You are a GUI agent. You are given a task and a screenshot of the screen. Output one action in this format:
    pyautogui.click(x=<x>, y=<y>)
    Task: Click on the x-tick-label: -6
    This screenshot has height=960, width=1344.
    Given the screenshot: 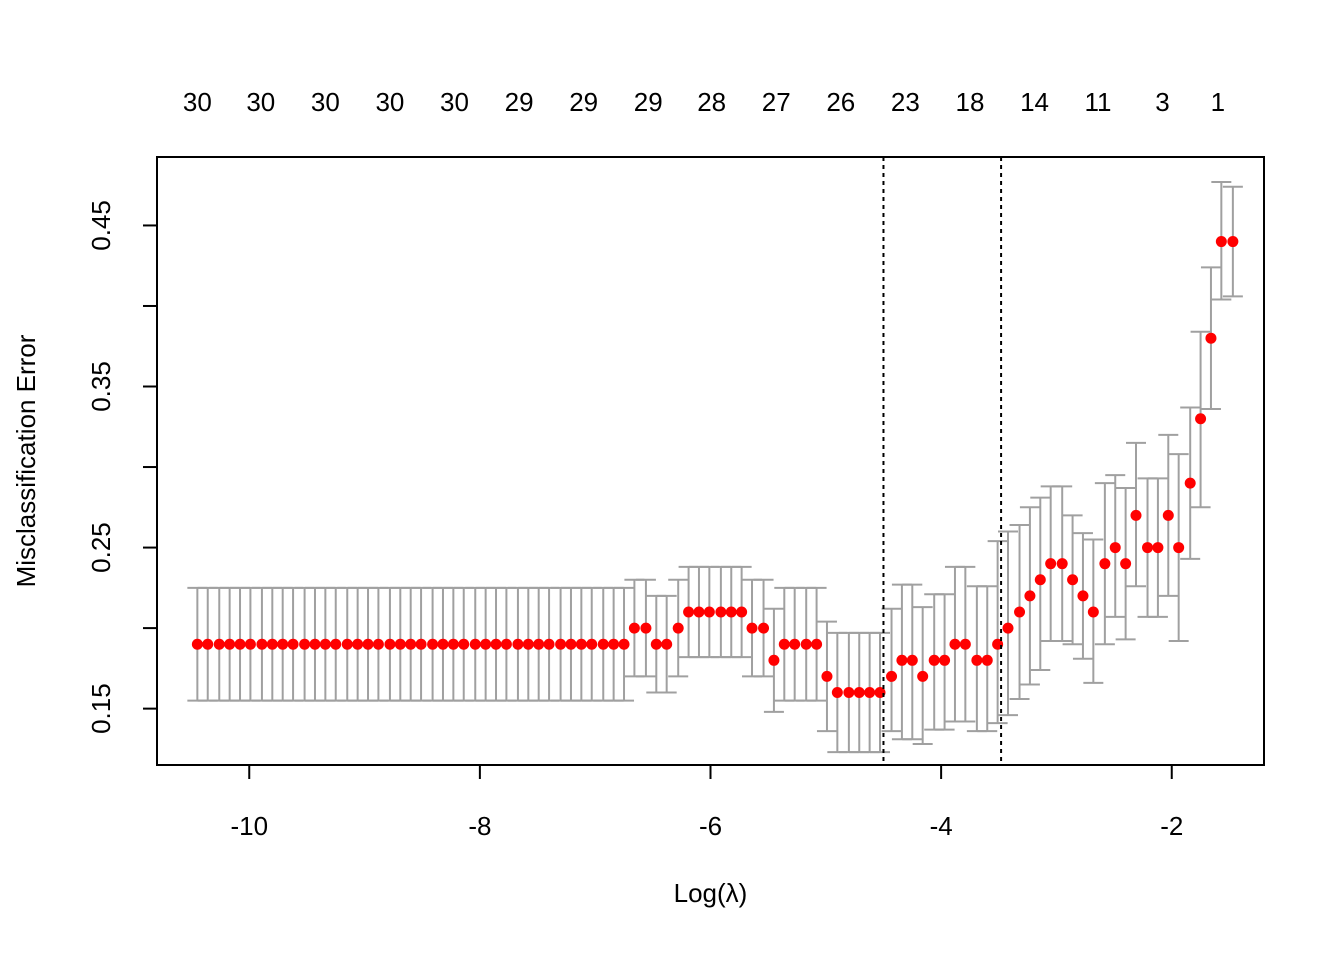 What is the action you would take?
    pyautogui.click(x=710, y=826)
    